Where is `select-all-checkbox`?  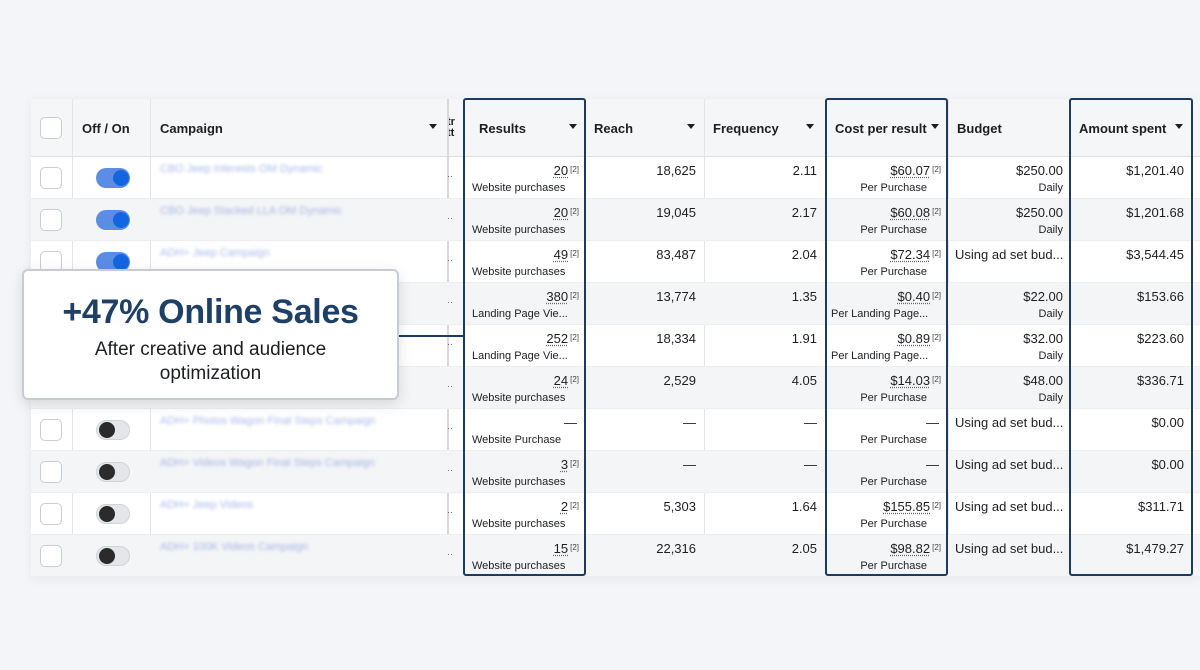 select-all-checkbox is located at coordinates (51, 128).